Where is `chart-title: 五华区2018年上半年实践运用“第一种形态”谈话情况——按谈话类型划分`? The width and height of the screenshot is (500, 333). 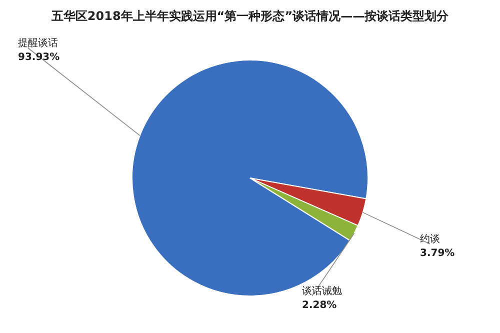
chart-title: 五华区2018年上半年实践运用“第一种形态”谈话情况——按谈话类型划分 is located at coordinates (250, 16).